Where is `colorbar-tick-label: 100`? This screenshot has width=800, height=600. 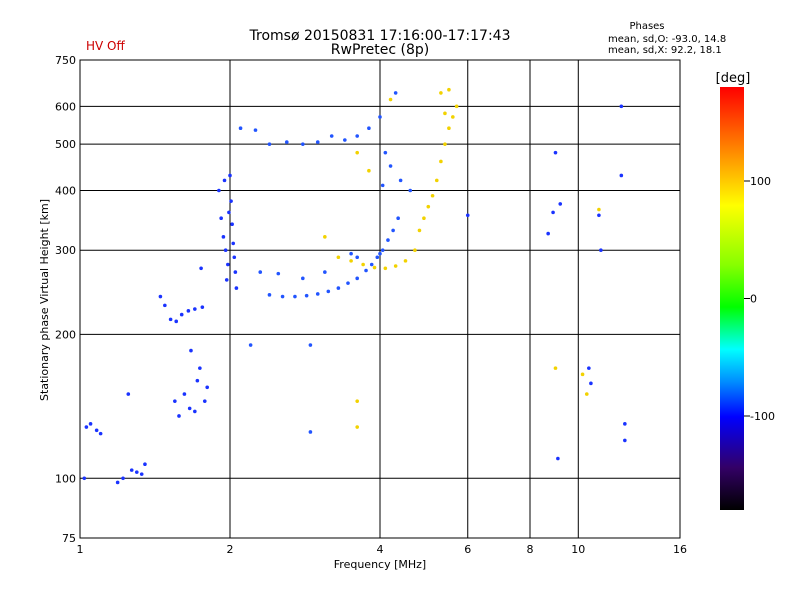
colorbar-tick-label: 100 is located at coordinates (760, 181).